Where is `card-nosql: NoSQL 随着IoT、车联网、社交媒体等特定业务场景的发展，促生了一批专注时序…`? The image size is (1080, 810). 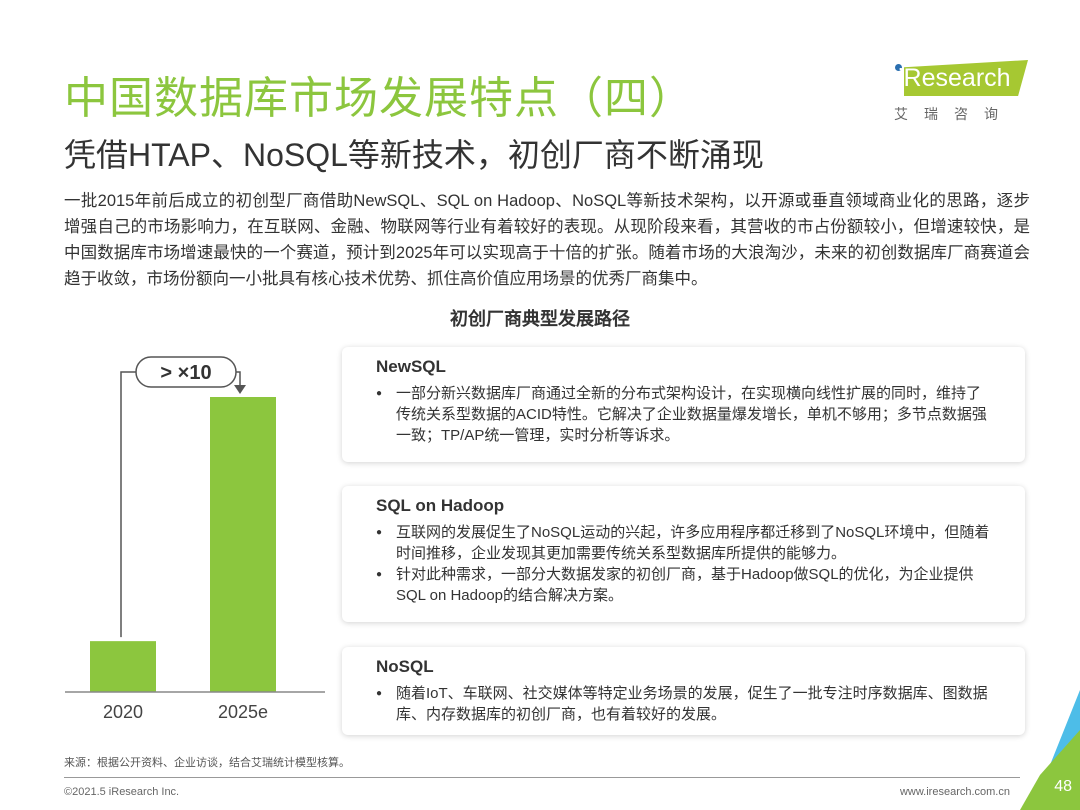
card-nosql: NoSQL 随着IoT、车联网、社交媒体等特定业务场景的发展，促生了一批专注时序… is located at coordinates (683, 691).